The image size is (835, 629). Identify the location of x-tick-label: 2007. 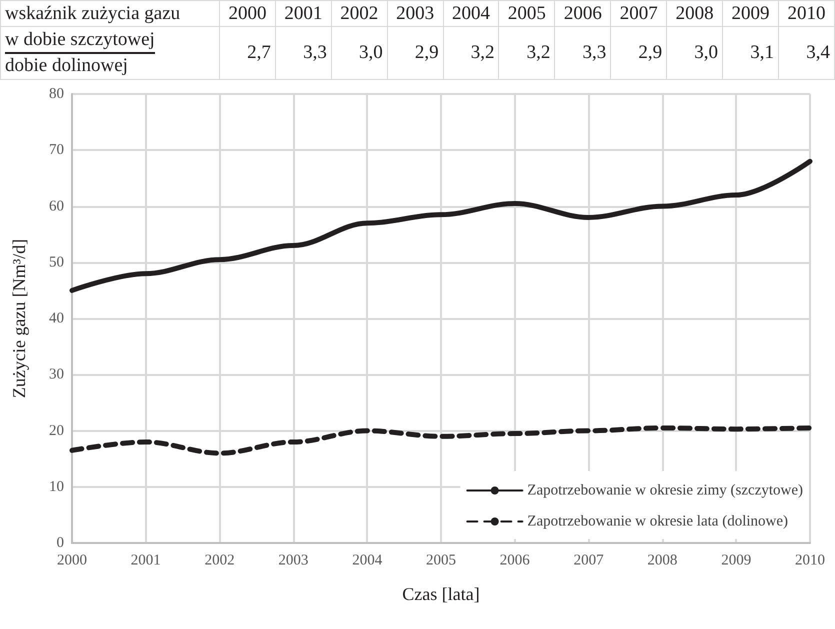
(589, 560).